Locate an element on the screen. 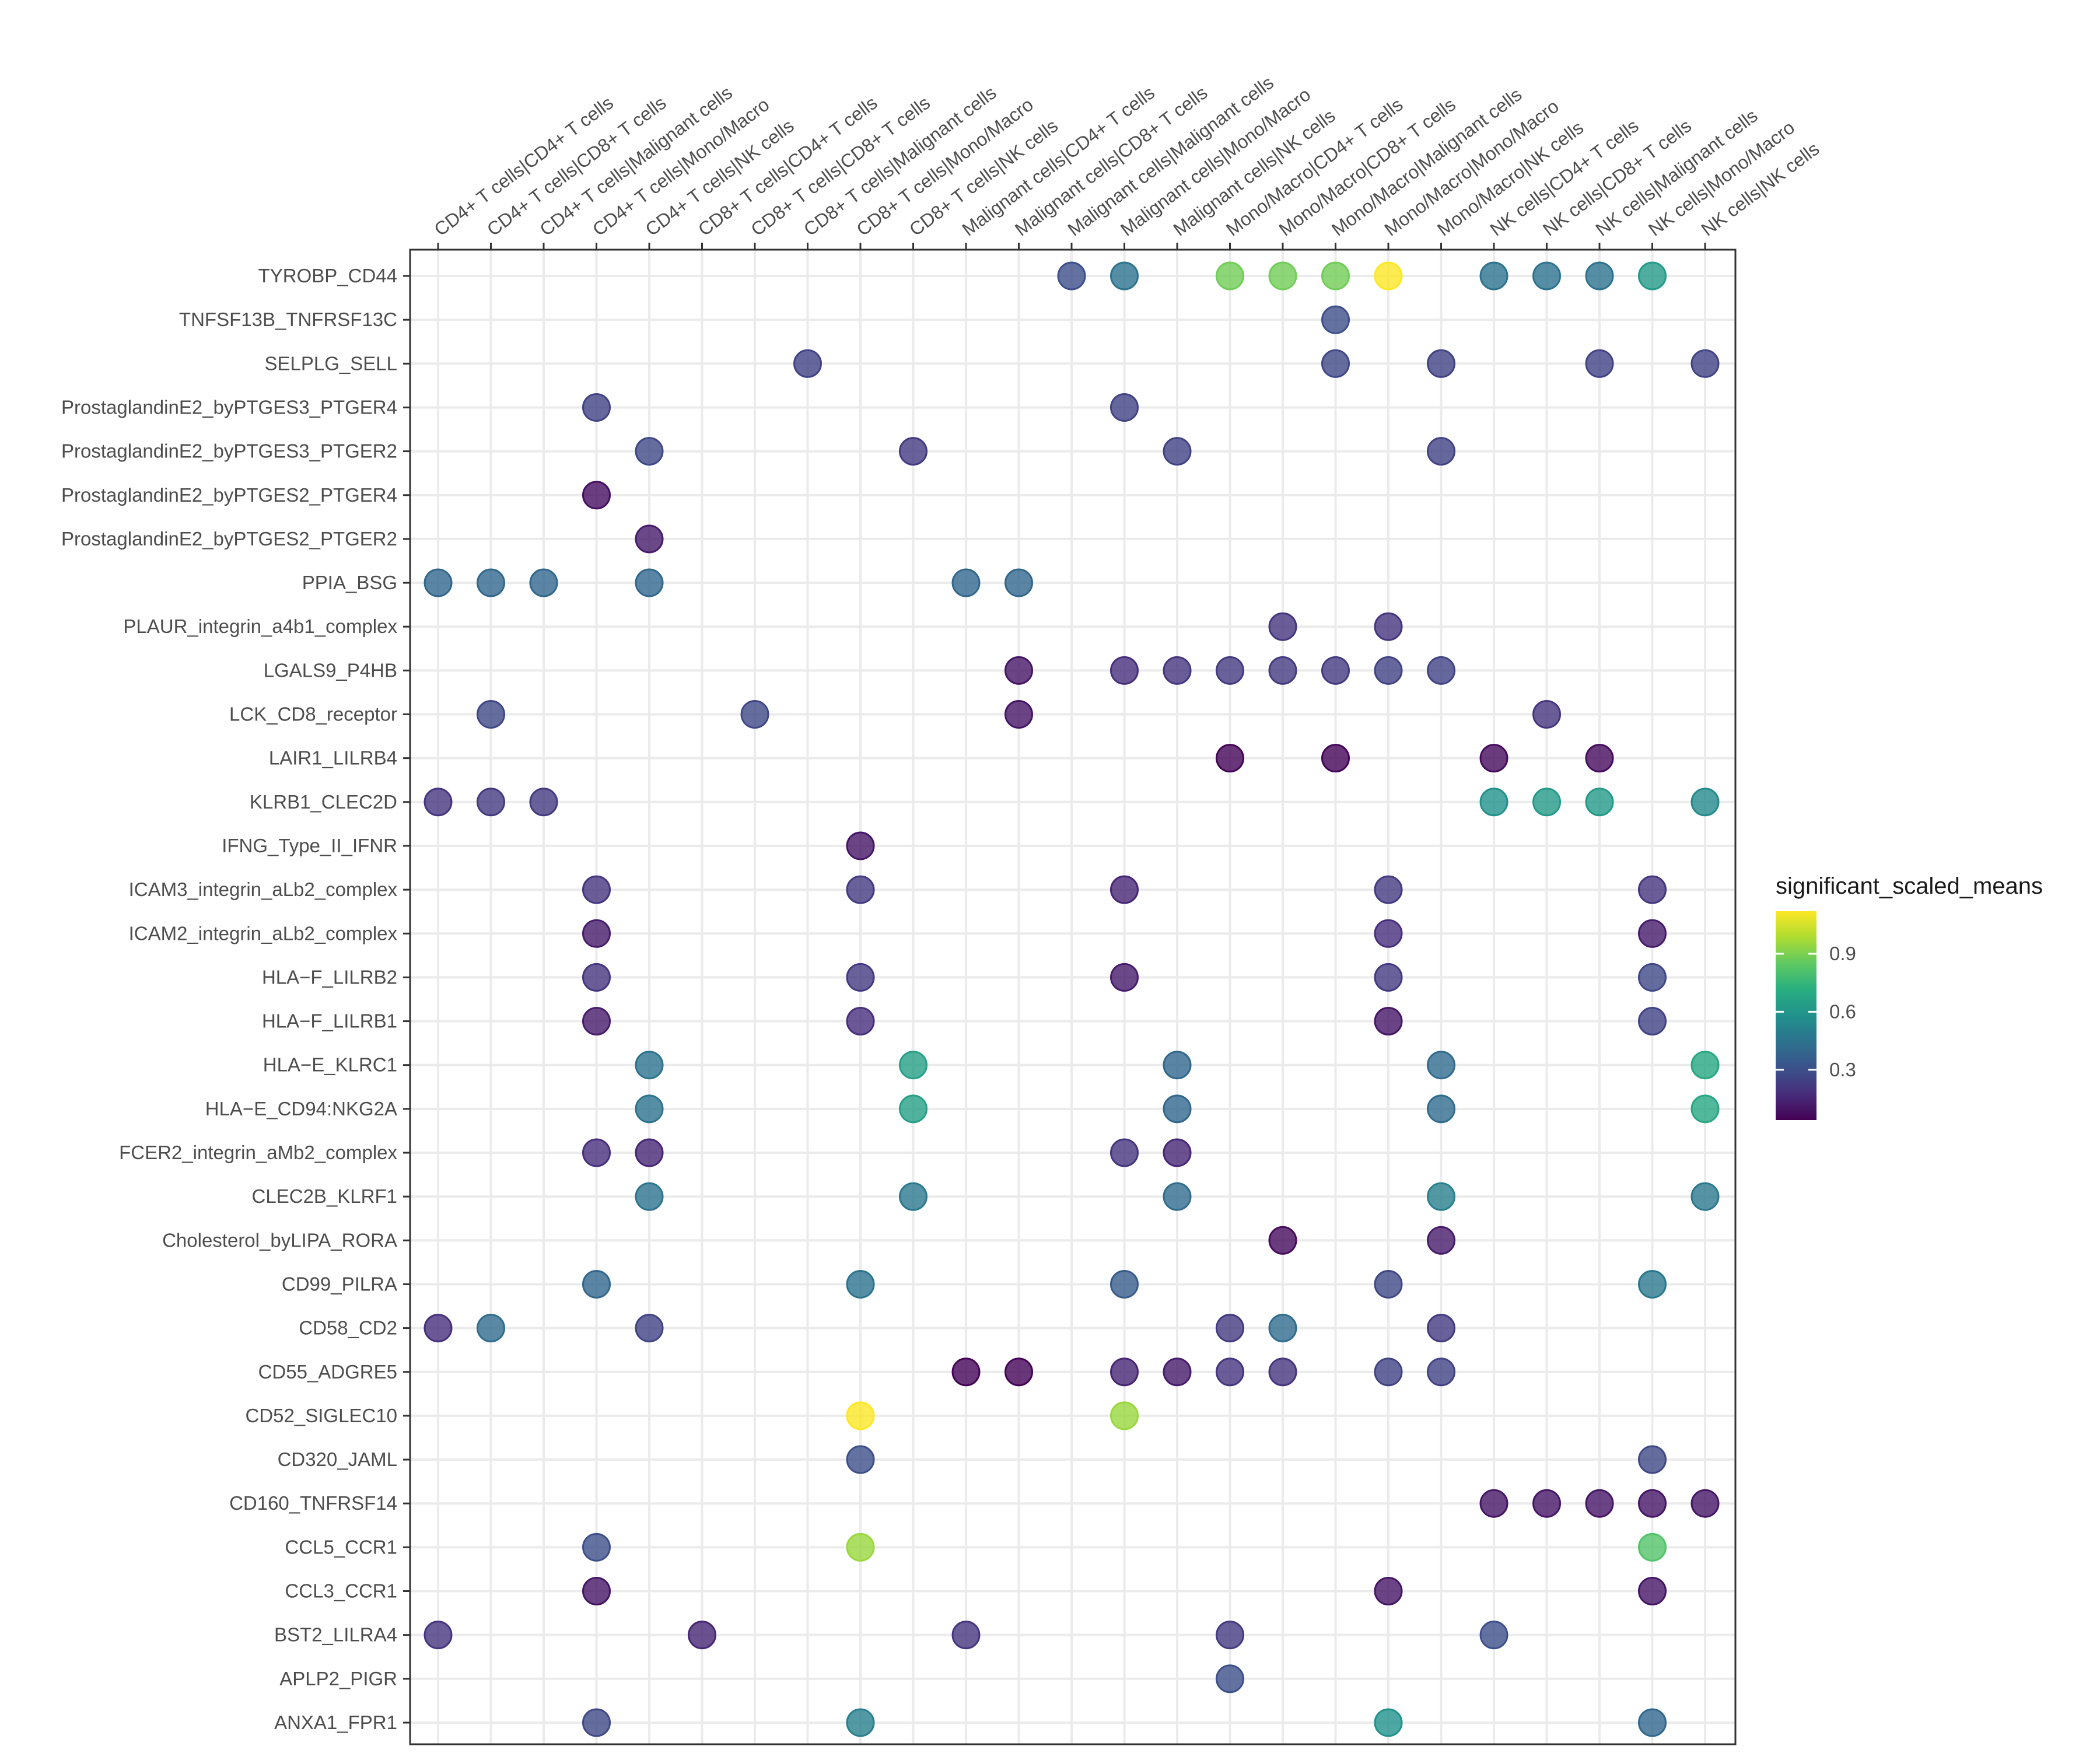 This screenshot has height=1753, width=2100. y-tick-label: CLEC2B_KLRF1 is located at coordinates (324, 1196).